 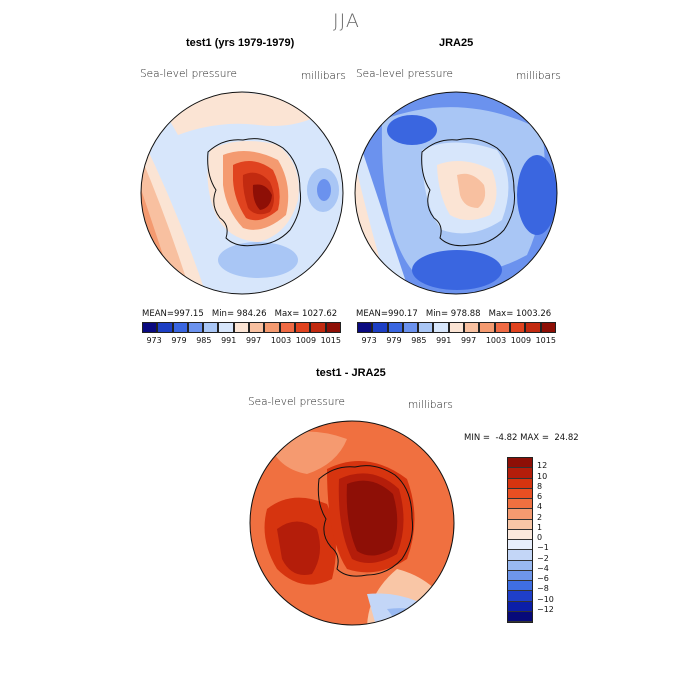 What do you see at coordinates (240, 314) in the screenshot?
I see `stats-test1: MEAN=997.15 Min= 984.26 Max= 1027.62` at bounding box center [240, 314].